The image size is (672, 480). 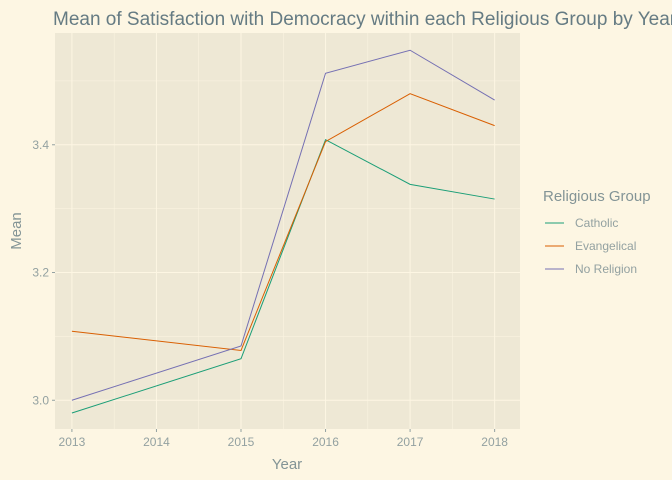 What do you see at coordinates (283, 439) in the screenshot?
I see `x-axis-ticks: 2013 2014 2015 2016 2017 2018` at bounding box center [283, 439].